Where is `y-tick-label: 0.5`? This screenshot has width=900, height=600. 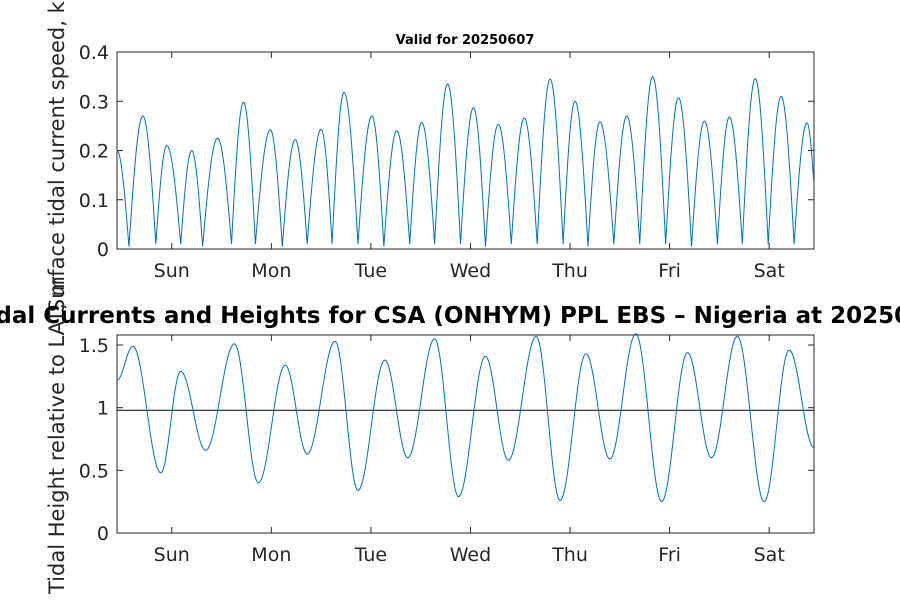
y-tick-label: 0.5 is located at coordinates (94, 471).